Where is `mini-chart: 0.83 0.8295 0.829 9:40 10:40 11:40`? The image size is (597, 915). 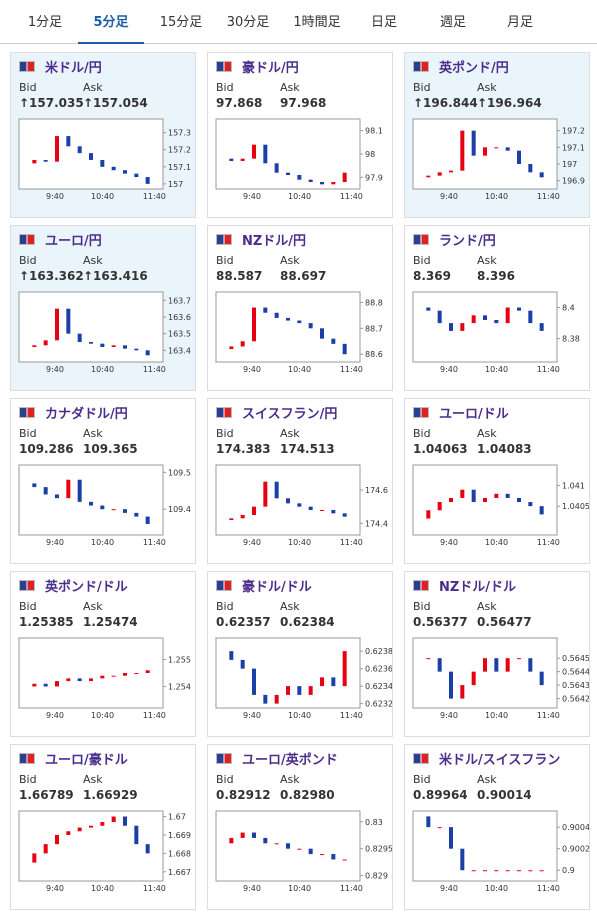 mini-chart: 0.83 0.8295 0.829 9:40 10:40 11:40 is located at coordinates (303, 851).